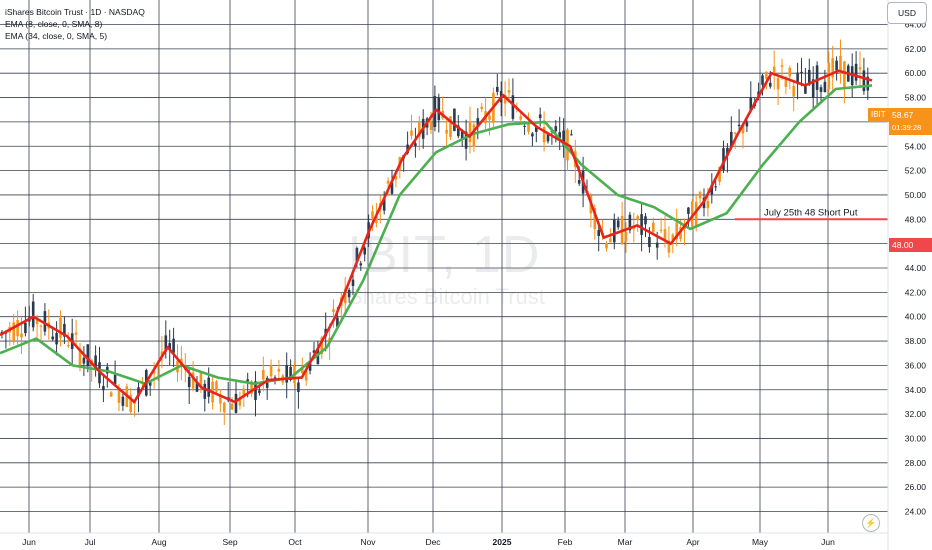  Describe the element at coordinates (158, 542) in the screenshot. I see `time-tick-label: Aug` at that location.